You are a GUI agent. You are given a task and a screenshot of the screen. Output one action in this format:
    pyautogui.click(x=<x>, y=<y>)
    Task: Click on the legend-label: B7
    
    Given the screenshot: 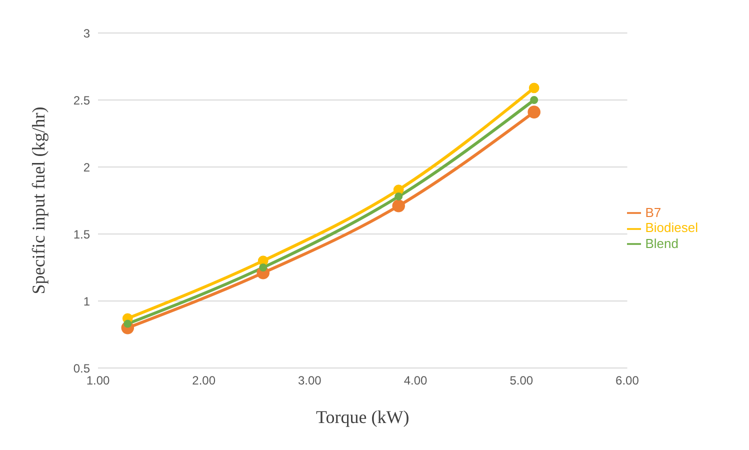 What is the action you would take?
    pyautogui.click(x=653, y=212)
    